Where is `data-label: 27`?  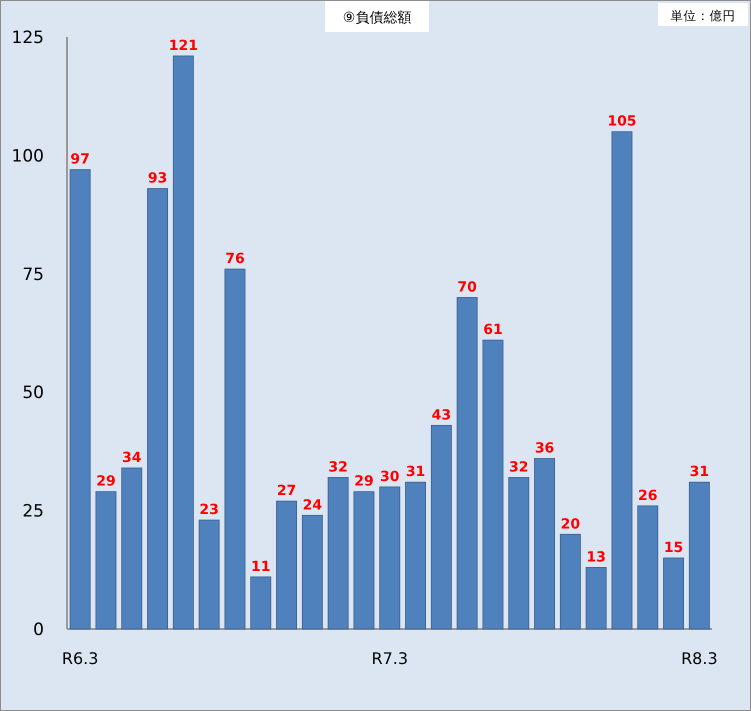
data-label: 27 is located at coordinates (286, 491).